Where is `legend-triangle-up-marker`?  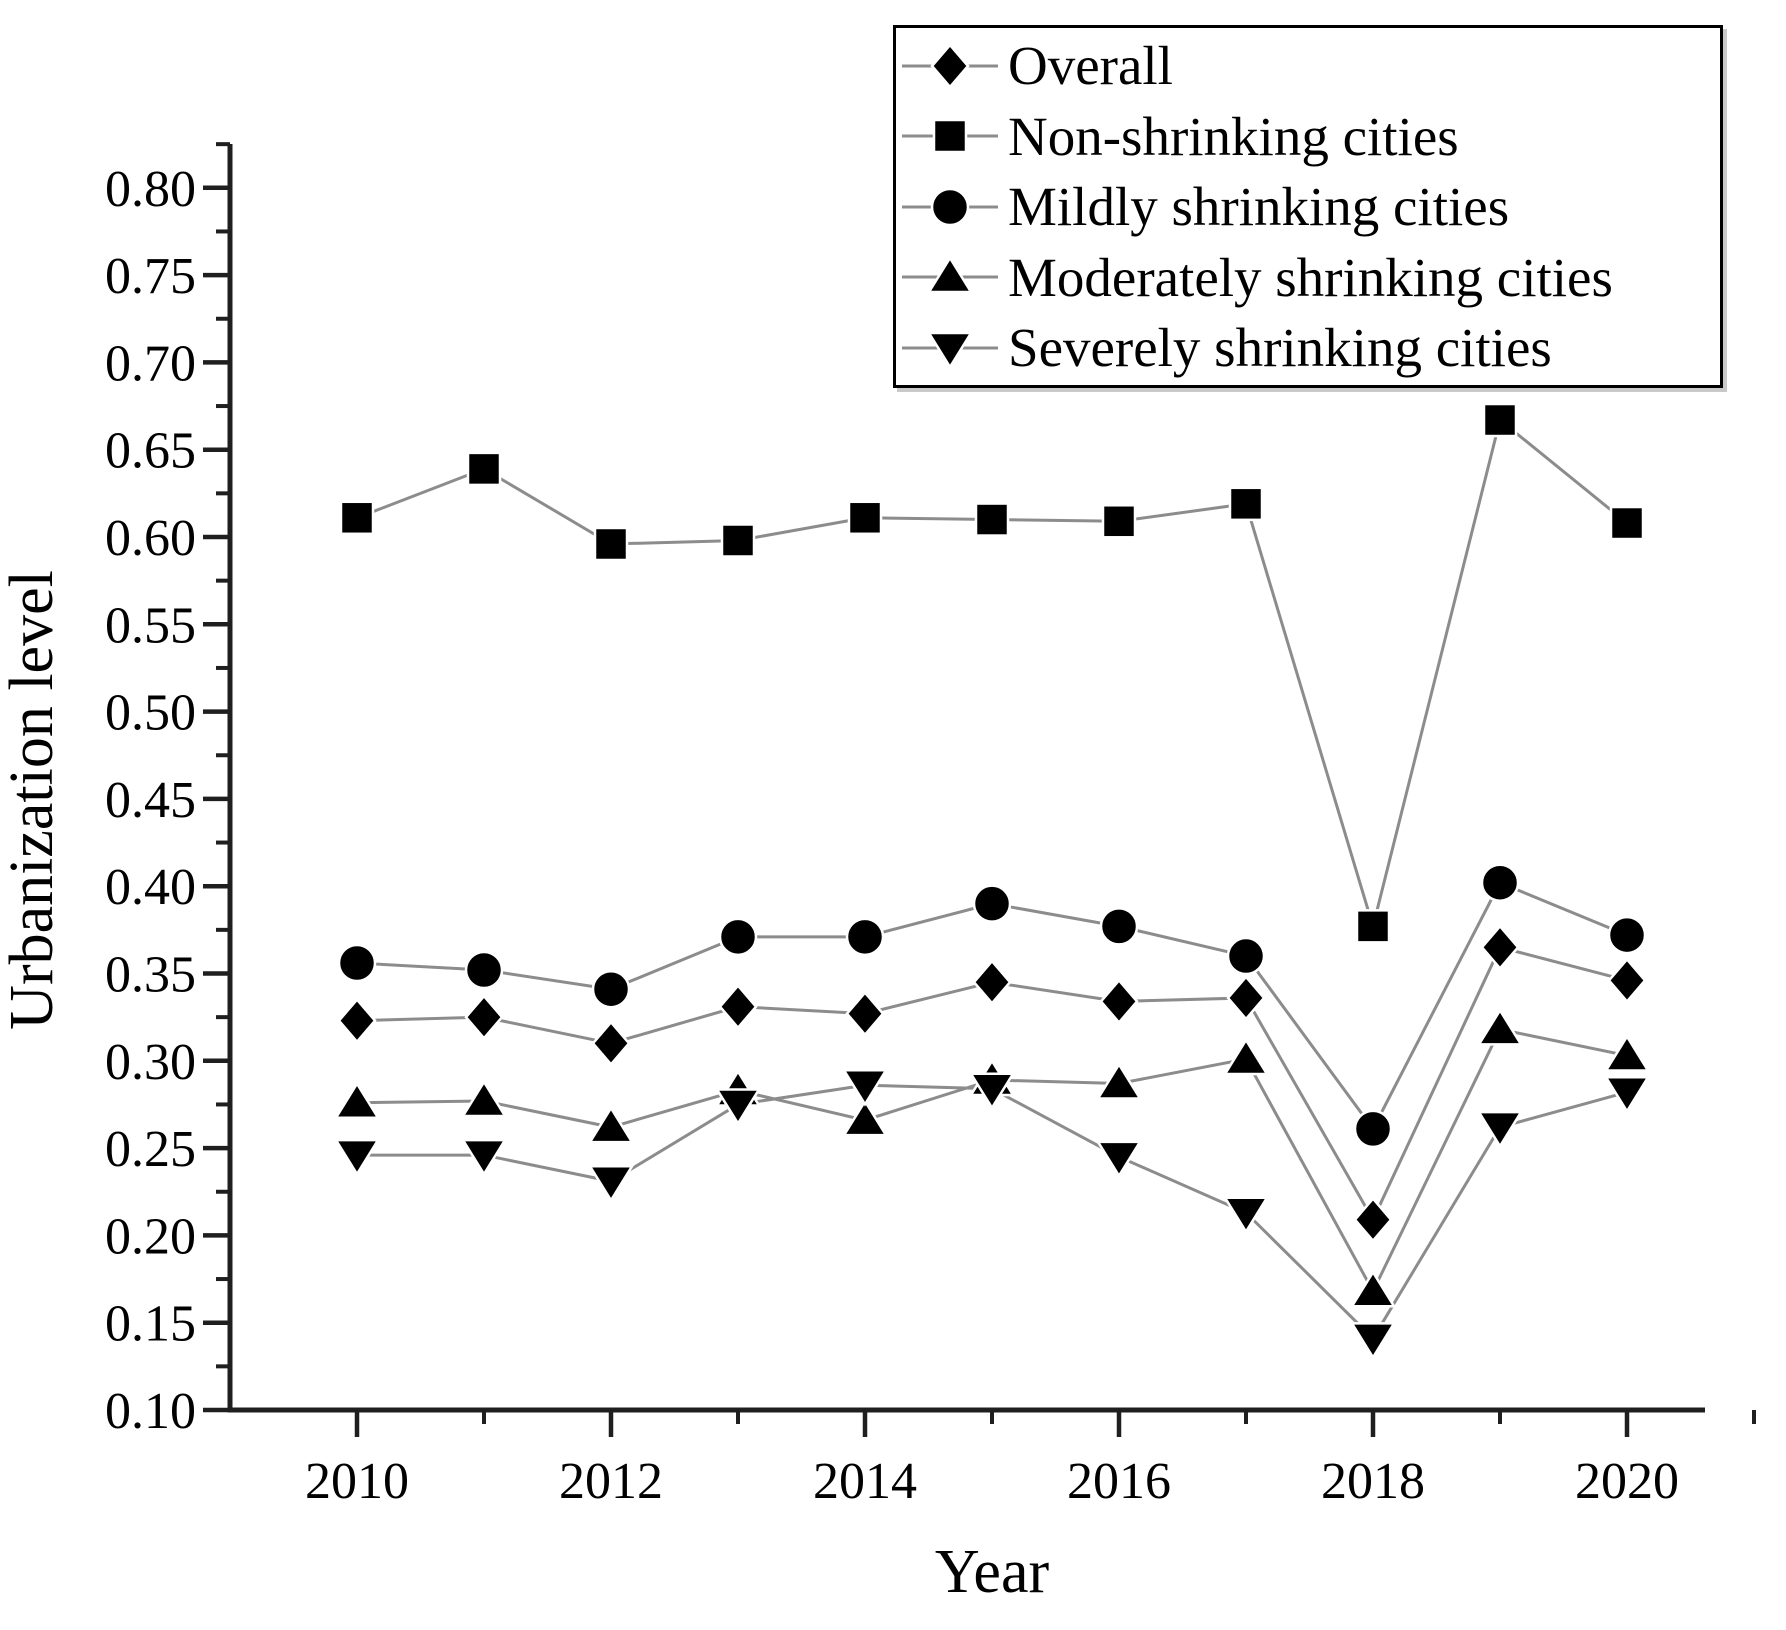
legend-triangle-up-marker is located at coordinates (950, 274).